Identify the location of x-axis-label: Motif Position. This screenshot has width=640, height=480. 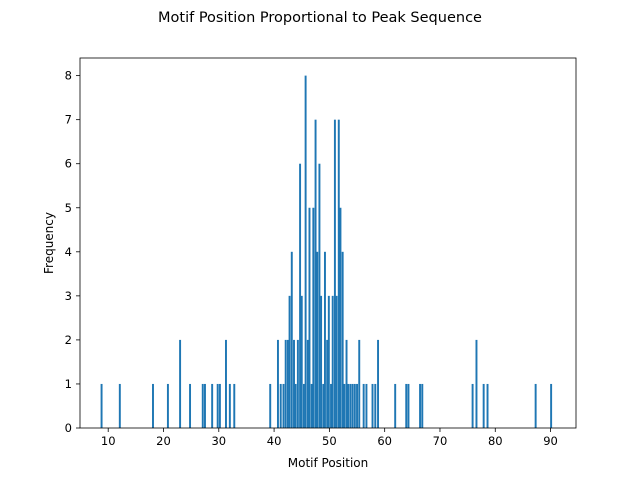
(328, 463).